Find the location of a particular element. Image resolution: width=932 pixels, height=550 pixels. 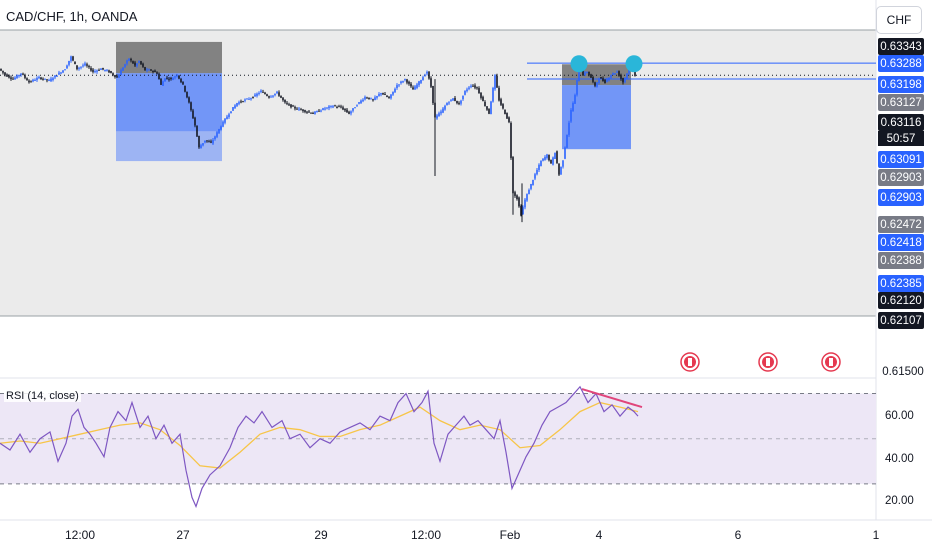

candle-countdown: 50:57 is located at coordinates (901, 138).